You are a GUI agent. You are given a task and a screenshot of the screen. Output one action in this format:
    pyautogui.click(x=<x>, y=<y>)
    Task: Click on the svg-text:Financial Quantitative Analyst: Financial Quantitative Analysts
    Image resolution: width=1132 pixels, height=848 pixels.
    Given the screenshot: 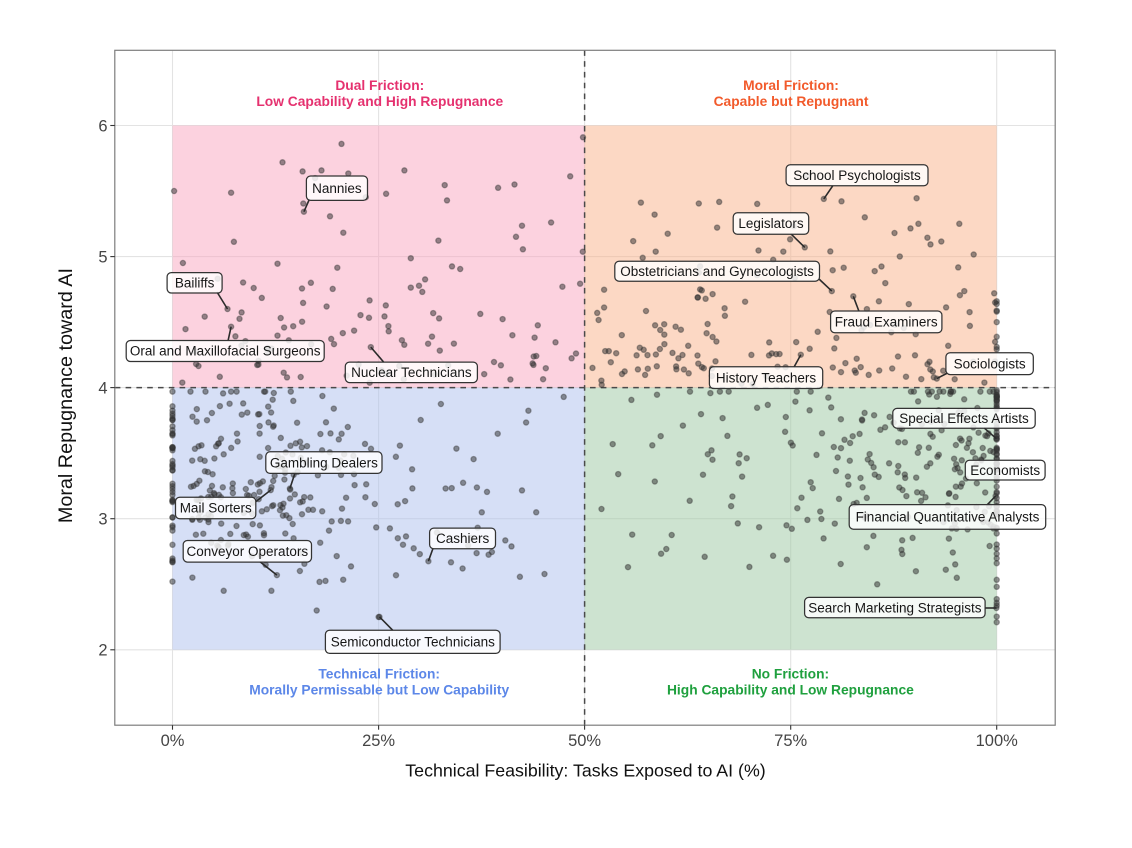 What is the action you would take?
    pyautogui.click(x=948, y=517)
    